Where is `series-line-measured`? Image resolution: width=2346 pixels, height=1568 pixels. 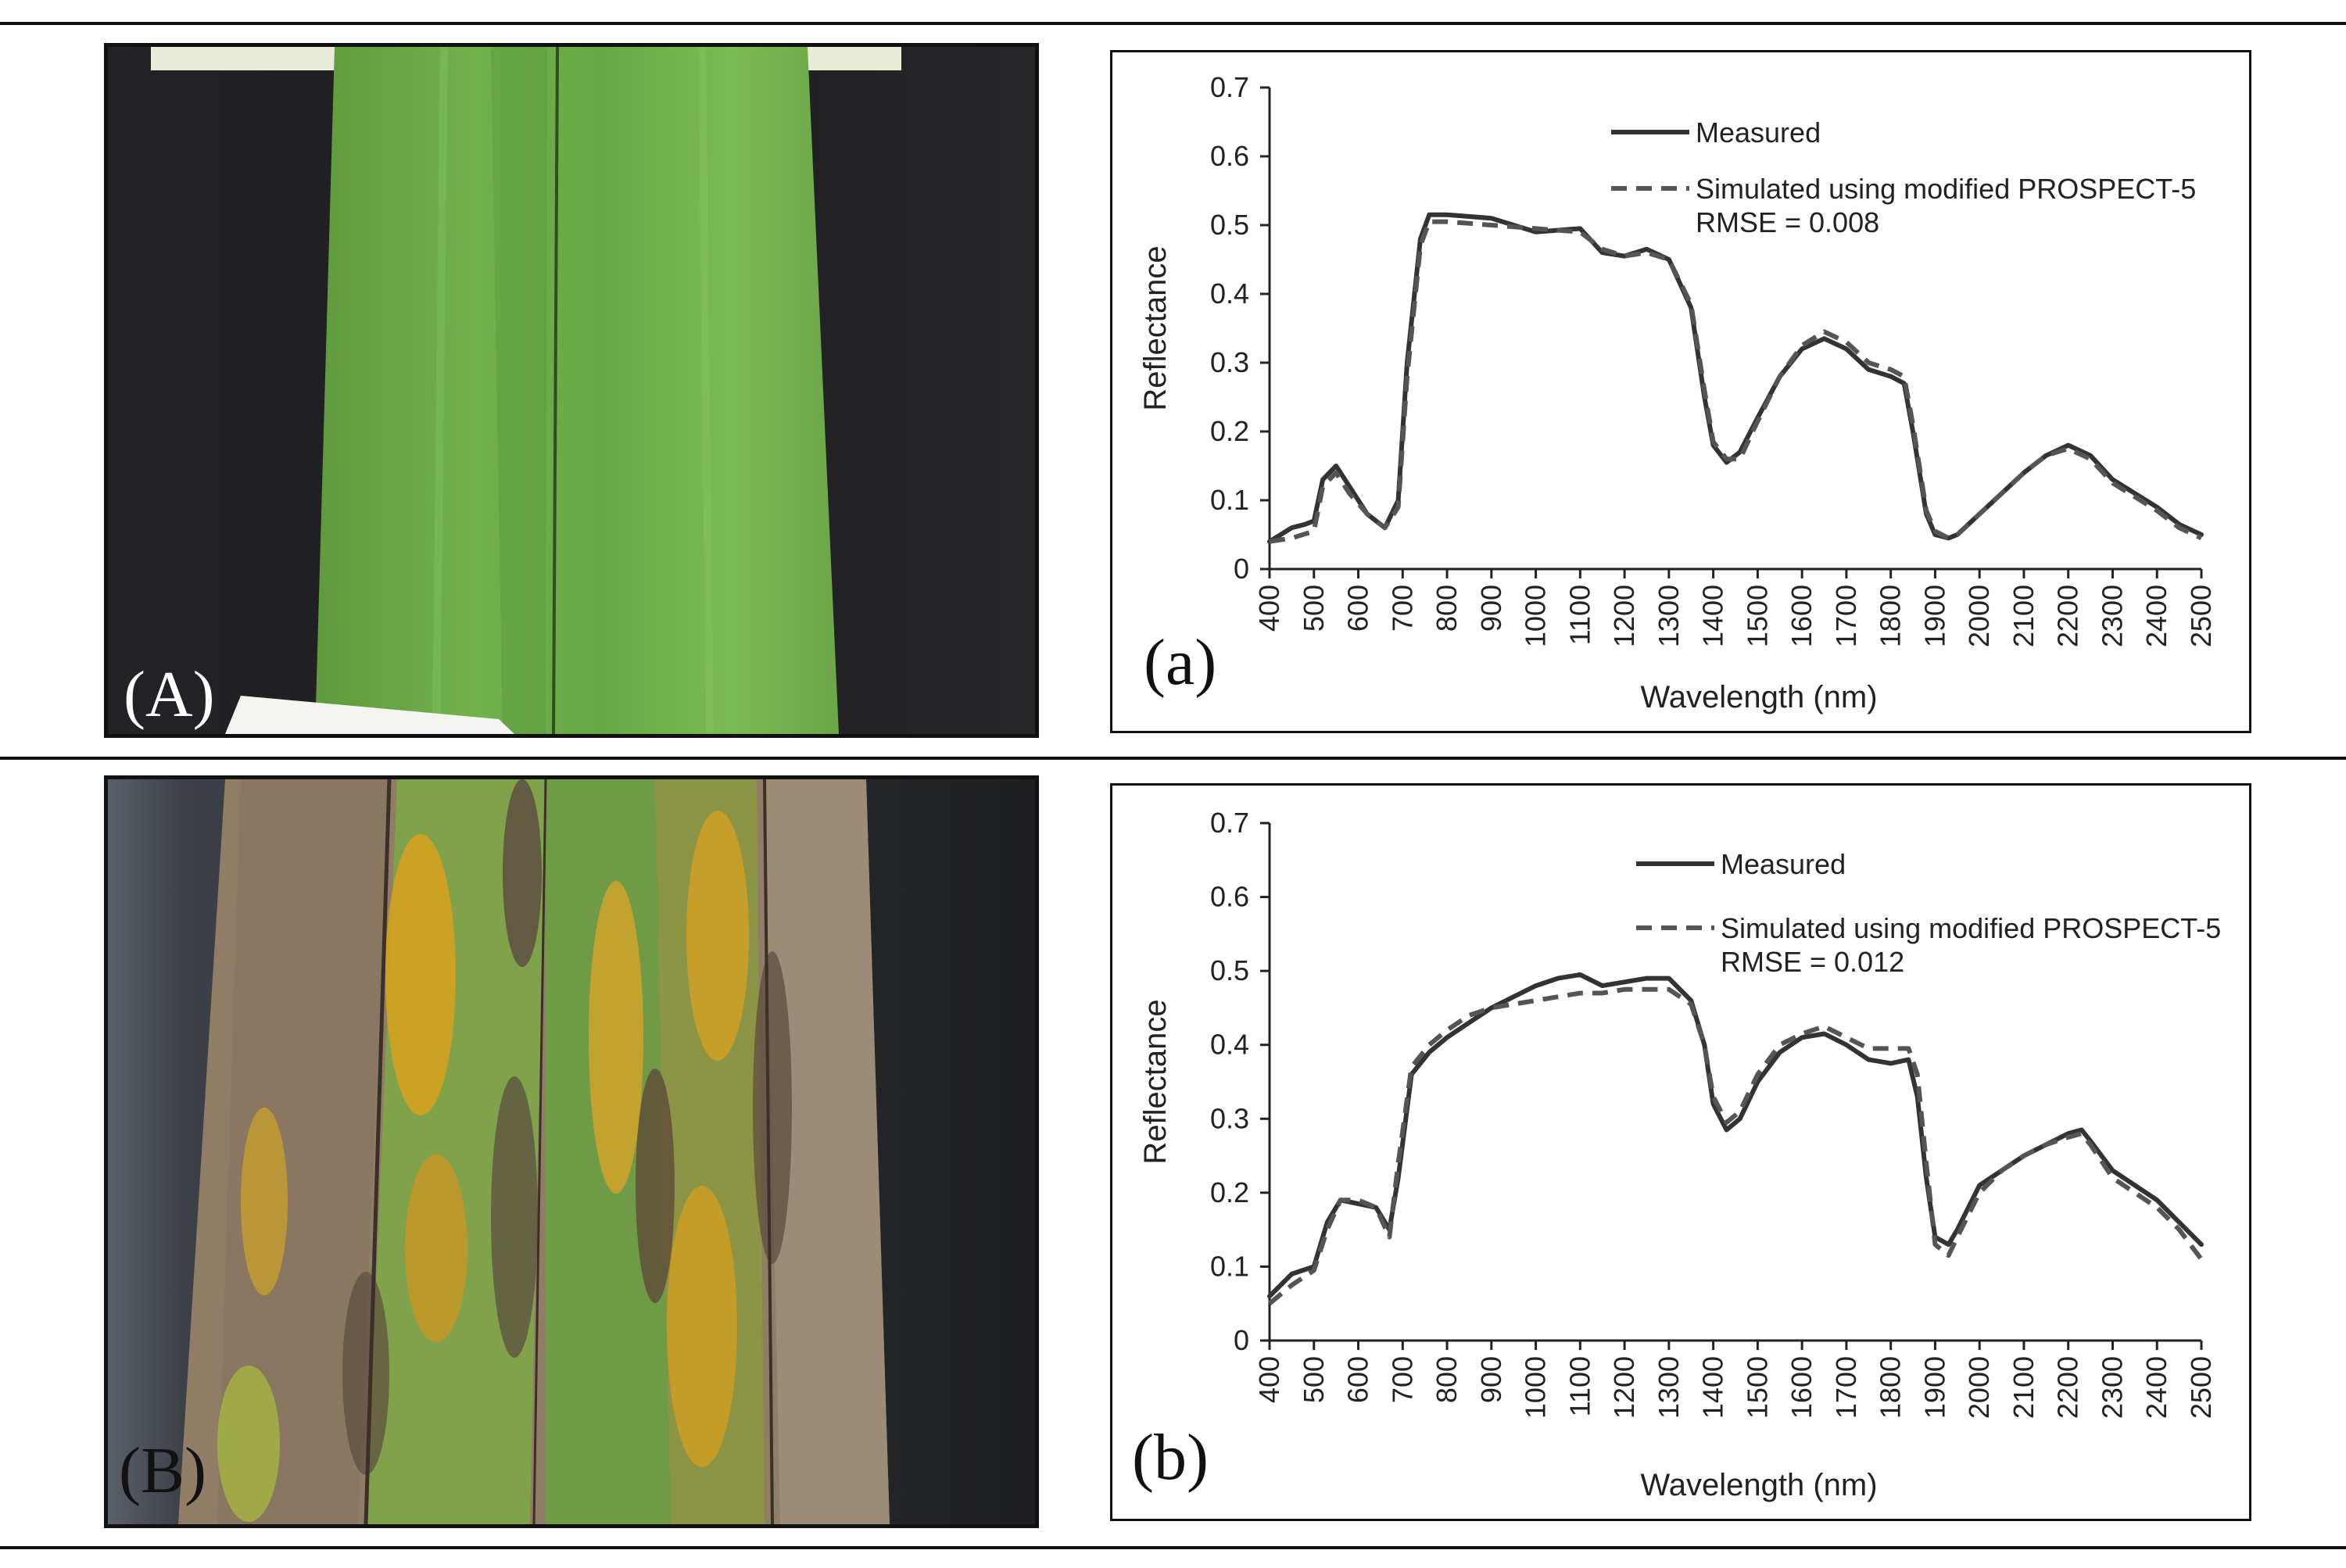 series-line-measured is located at coordinates (1735, 1135).